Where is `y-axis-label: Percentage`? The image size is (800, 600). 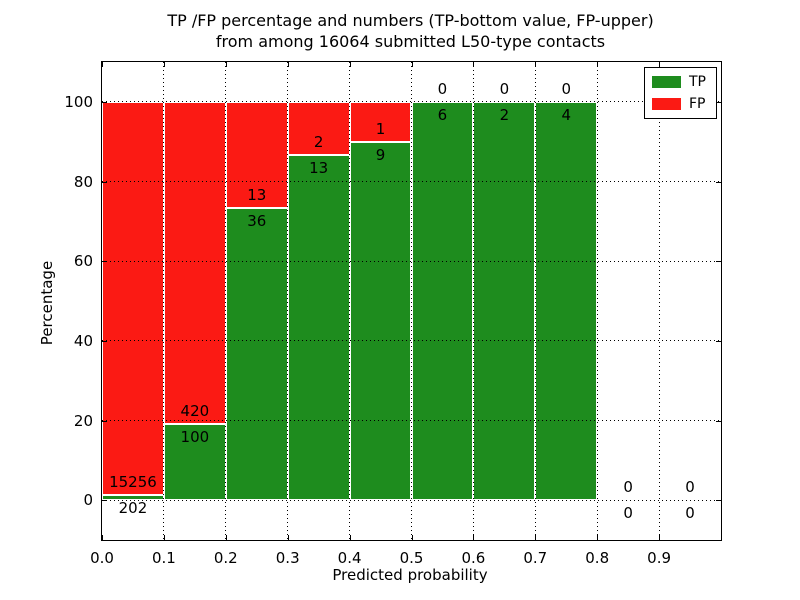 y-axis-label: Percentage is located at coordinates (47, 303).